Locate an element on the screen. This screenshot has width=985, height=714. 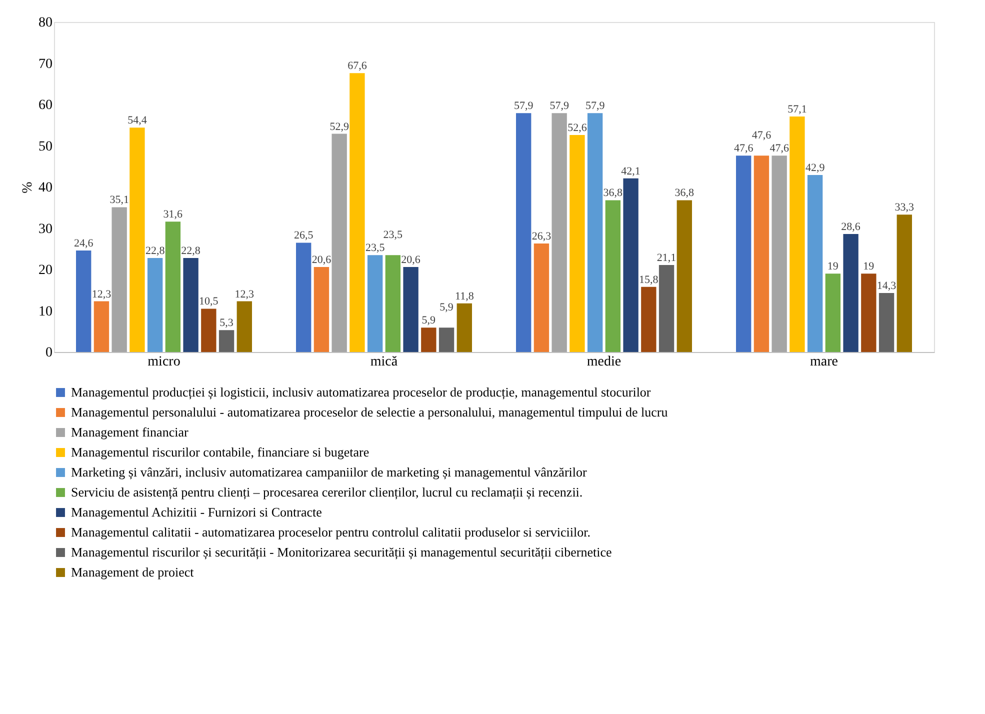
data-label: 42,1 is located at coordinates (630, 171).